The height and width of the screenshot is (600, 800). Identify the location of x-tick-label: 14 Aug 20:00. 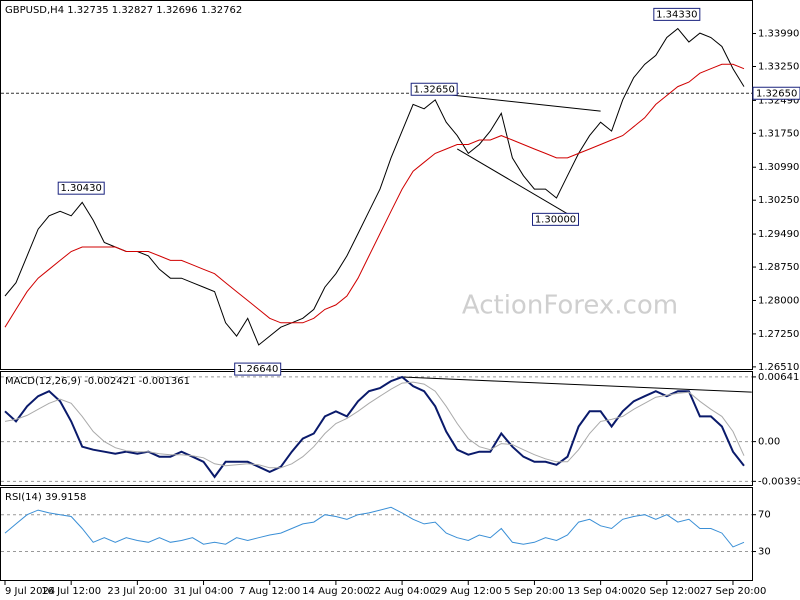
(335, 591).